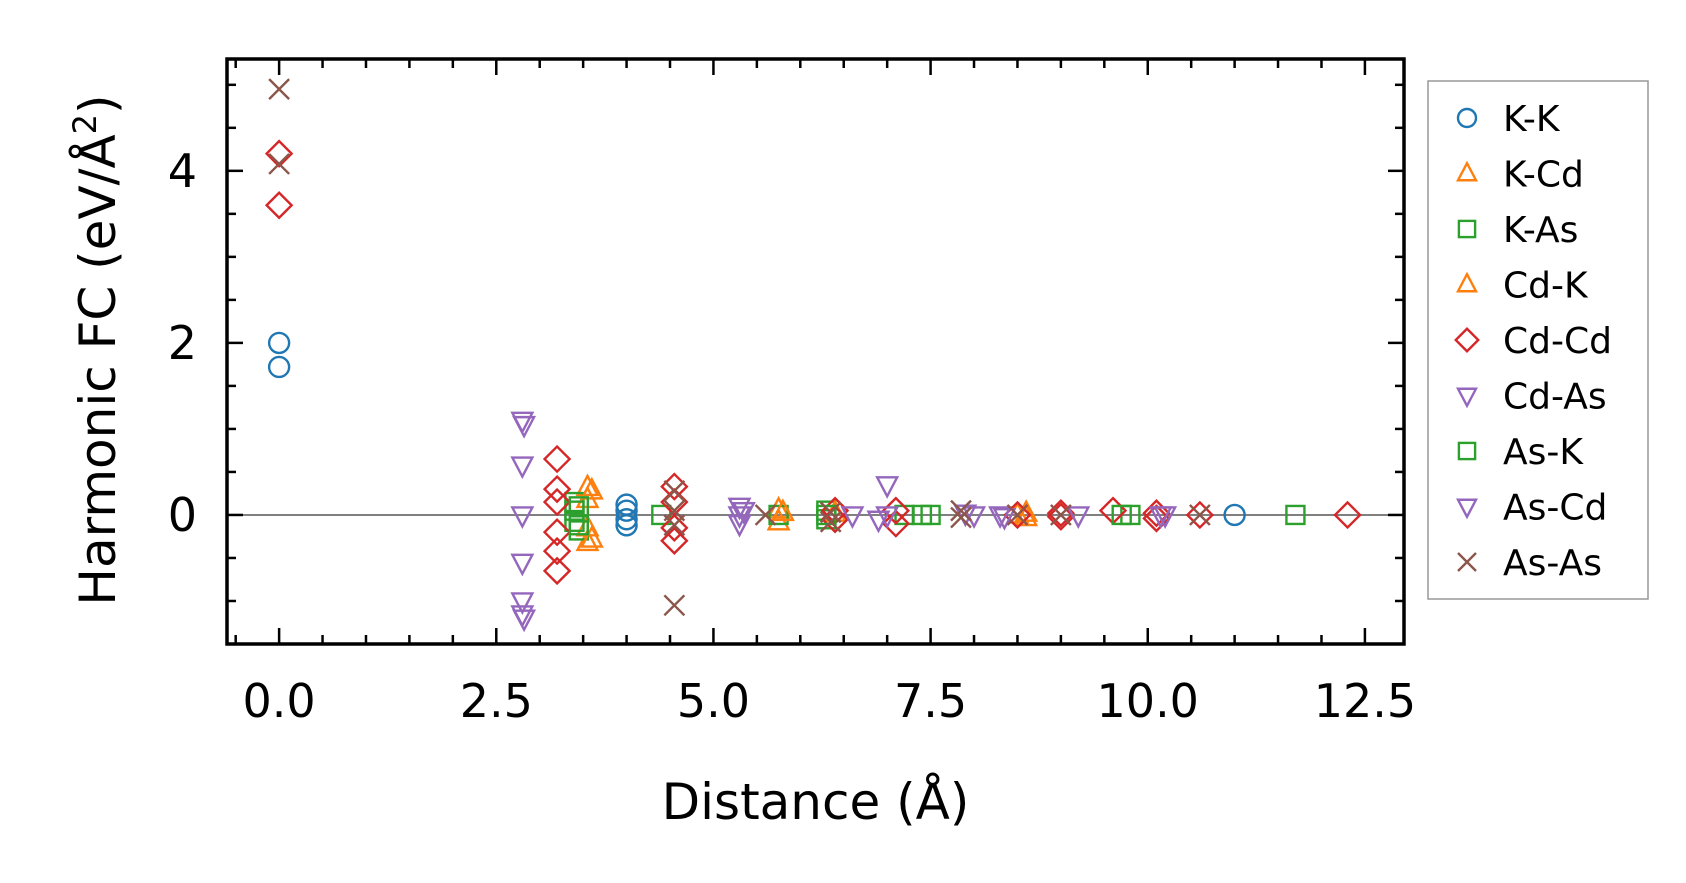  I want to click on legend-item-as-cd: As-Cd, so click(1531, 508).